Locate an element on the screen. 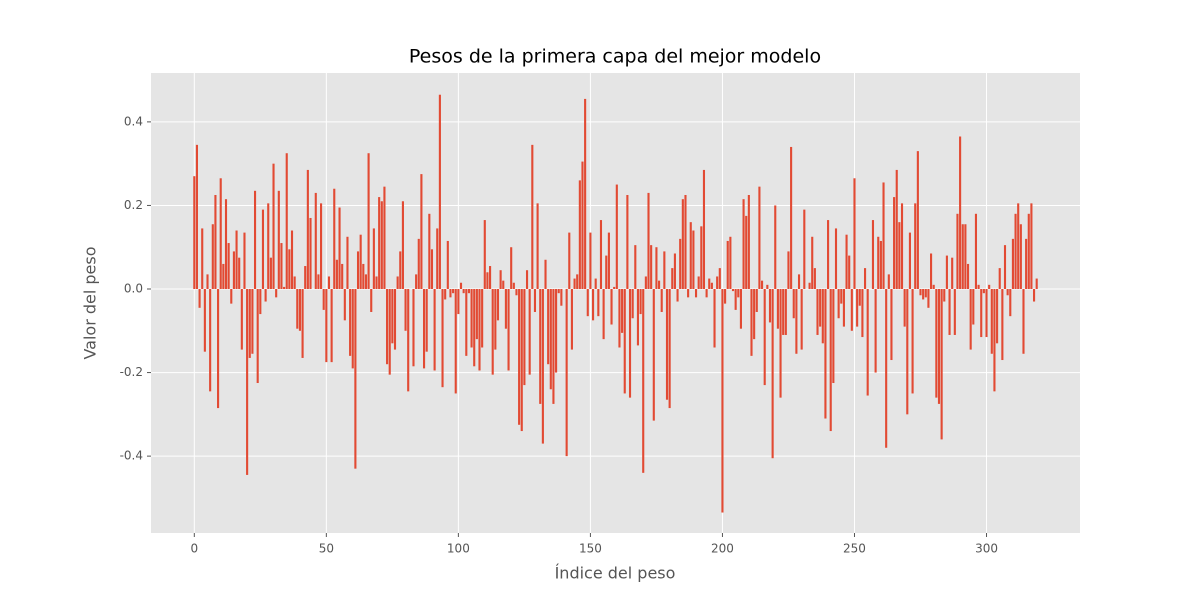  x-tick-label: 250 is located at coordinates (854, 549).